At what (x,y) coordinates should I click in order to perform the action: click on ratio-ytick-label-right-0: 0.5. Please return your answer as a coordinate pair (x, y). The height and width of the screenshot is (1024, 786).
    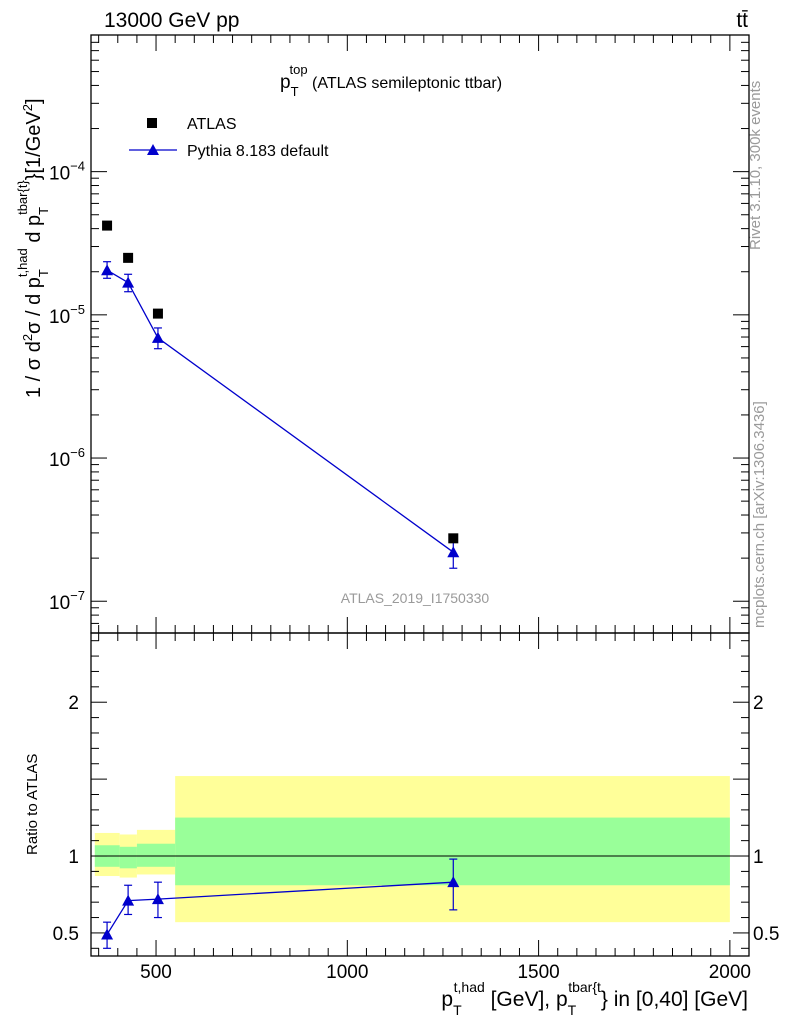
    Looking at the image, I should click on (766, 934).